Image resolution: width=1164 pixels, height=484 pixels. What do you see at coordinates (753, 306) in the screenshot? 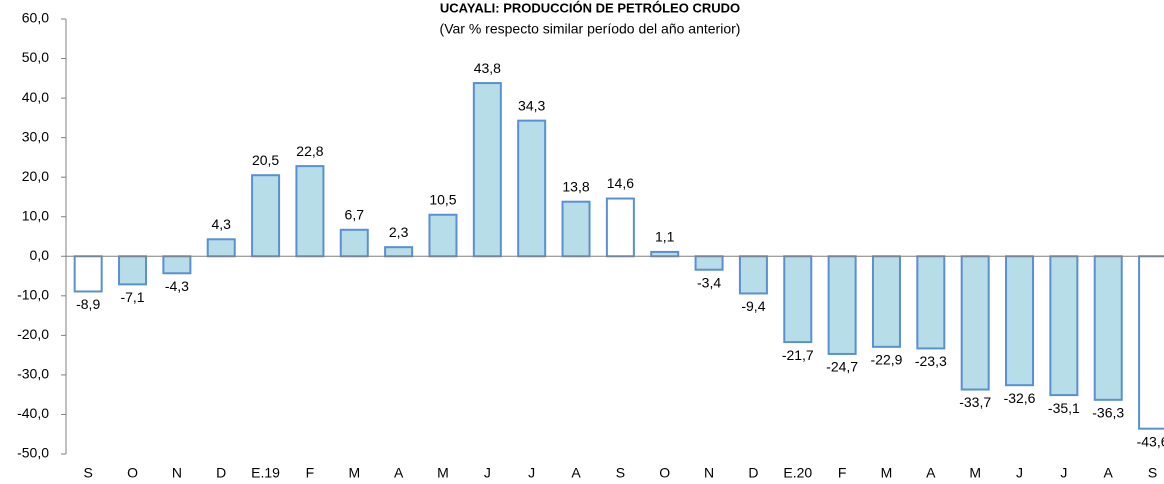
I see `data-label: -9,4` at bounding box center [753, 306].